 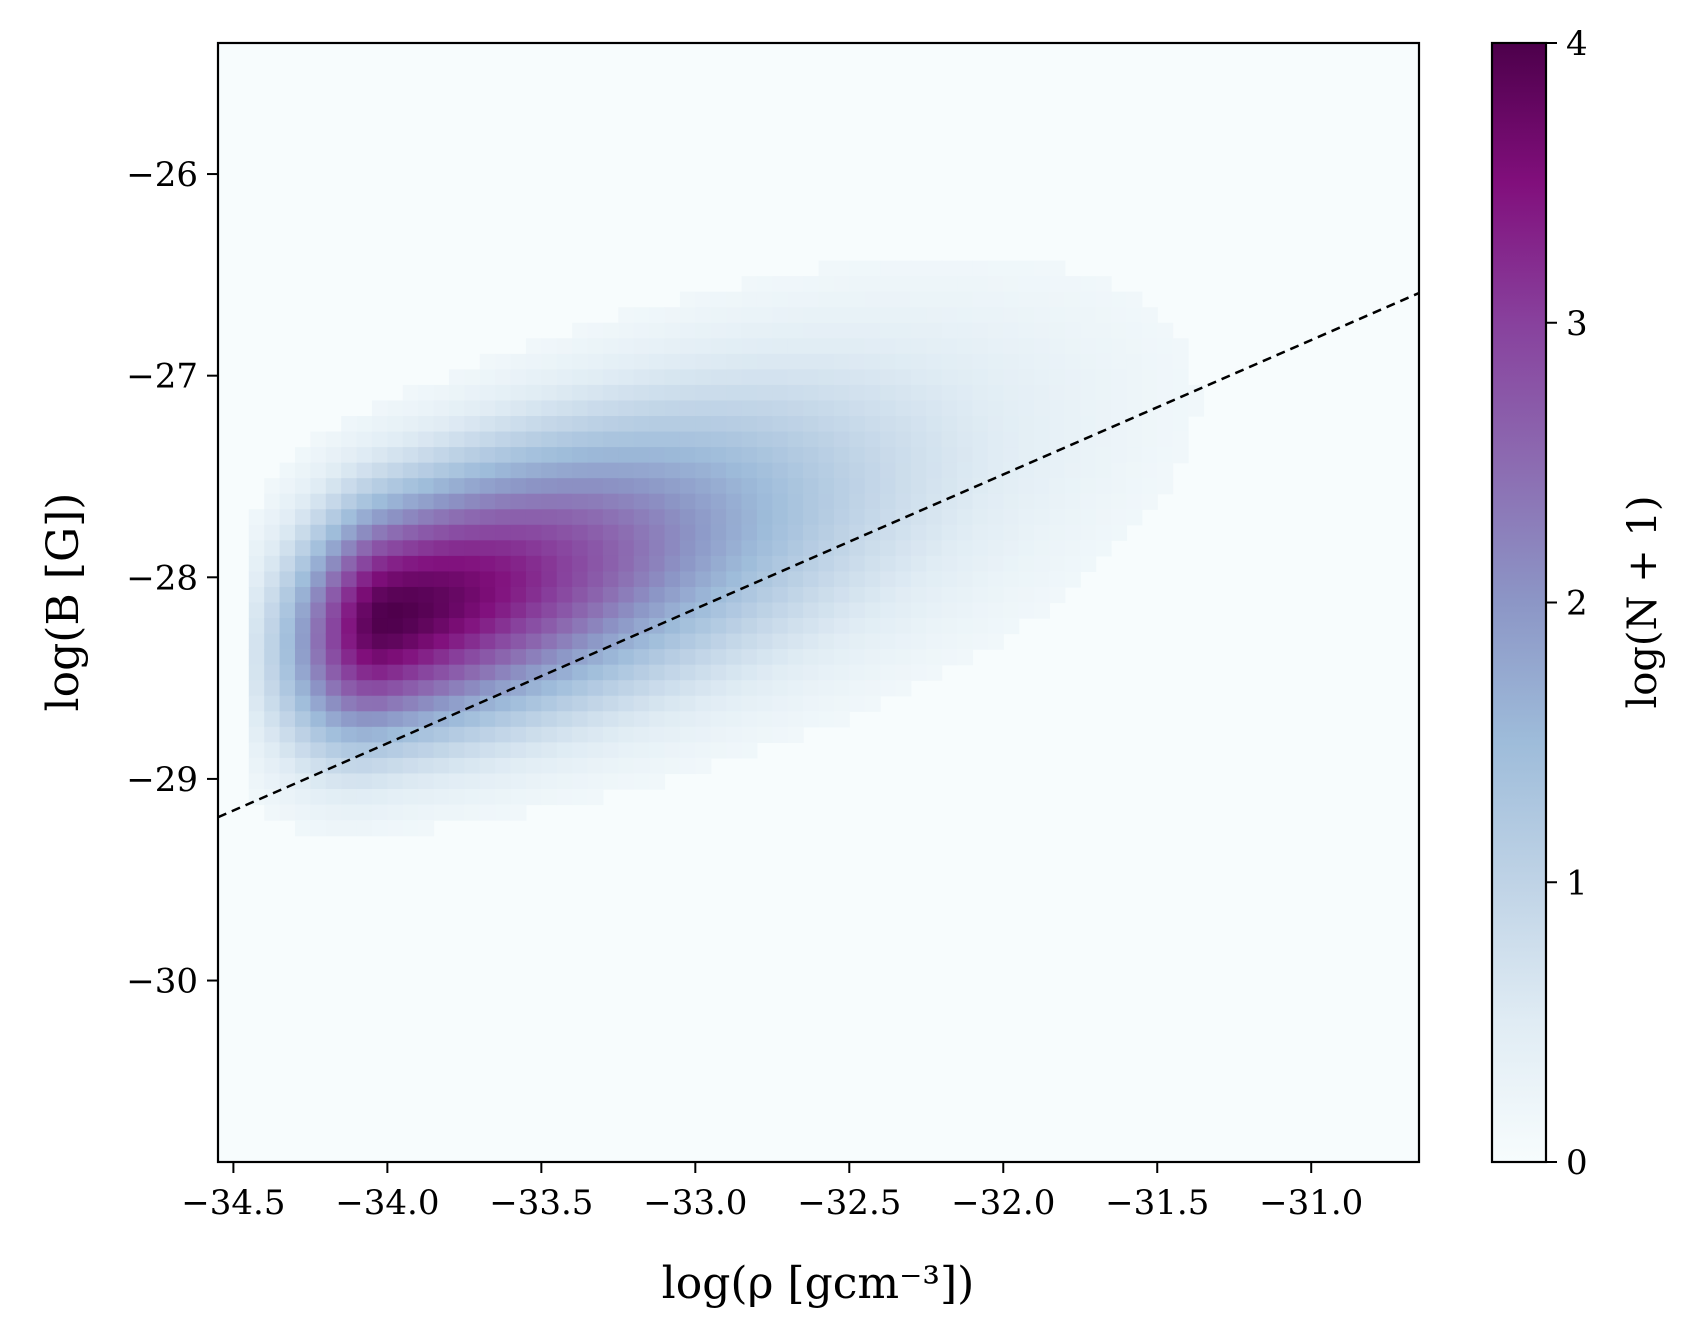 I want to click on x-tick-label: −31.0, so click(x=1311, y=1203).